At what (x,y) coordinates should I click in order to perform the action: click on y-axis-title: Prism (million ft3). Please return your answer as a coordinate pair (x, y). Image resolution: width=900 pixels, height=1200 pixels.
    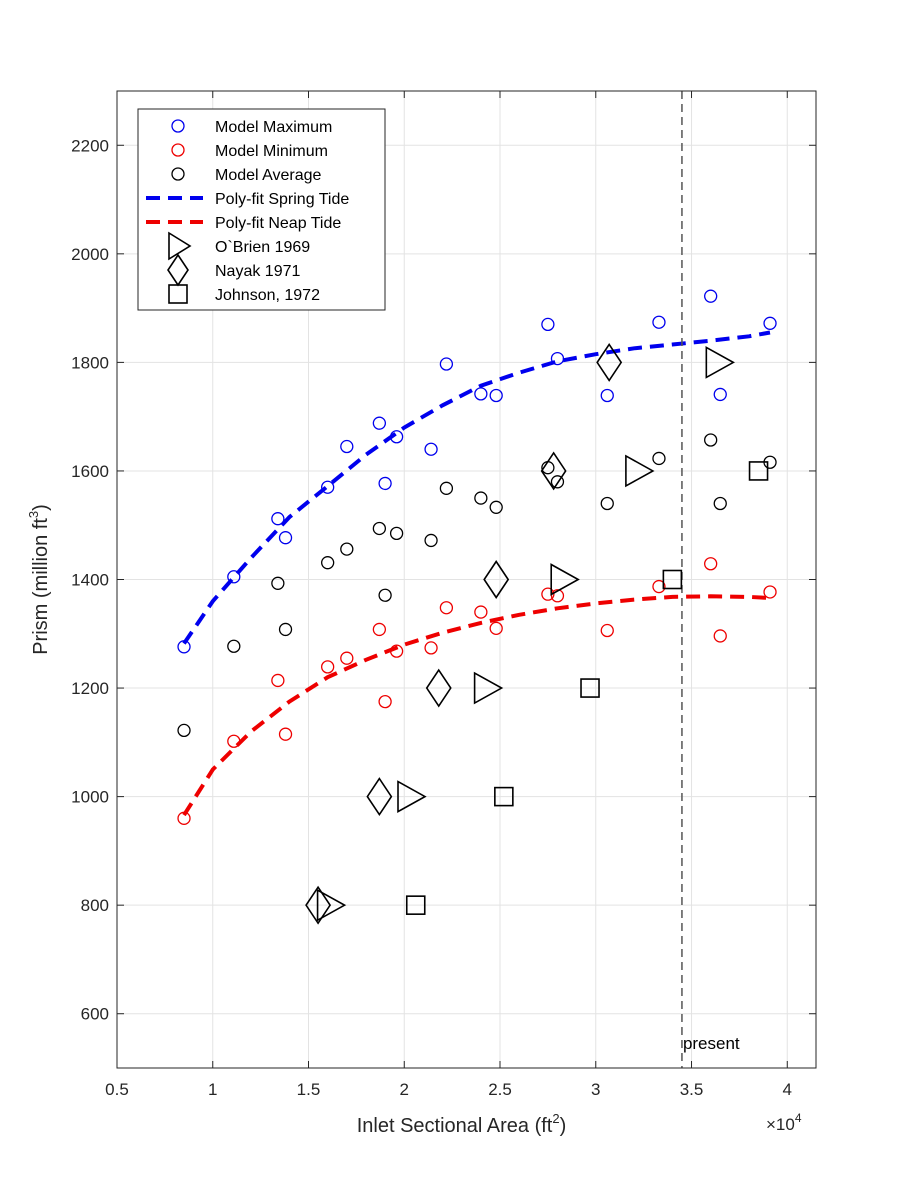
    Looking at the image, I should click on (39, 579).